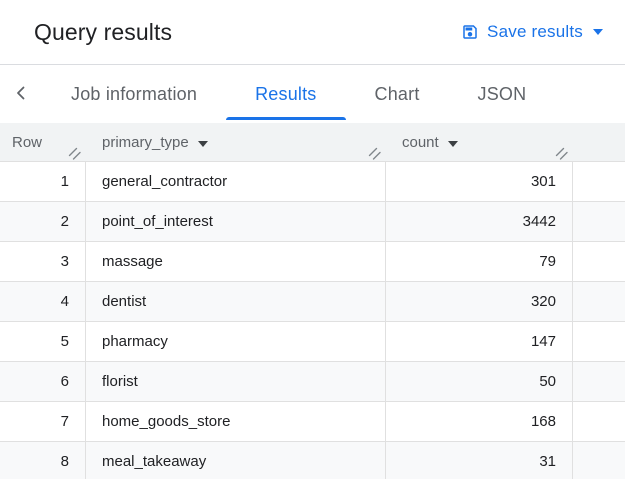  I want to click on table-row: 7 home_goods_store 168, so click(312, 422).